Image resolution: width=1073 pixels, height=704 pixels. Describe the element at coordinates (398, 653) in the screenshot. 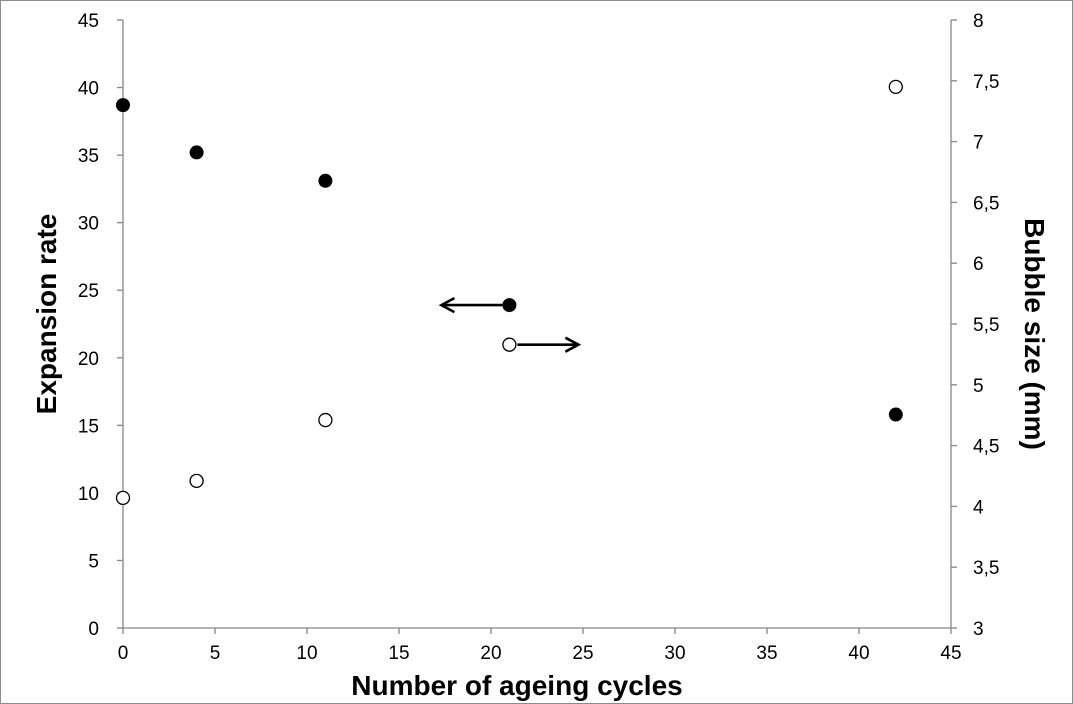

I see `x-tick-label: 15` at that location.